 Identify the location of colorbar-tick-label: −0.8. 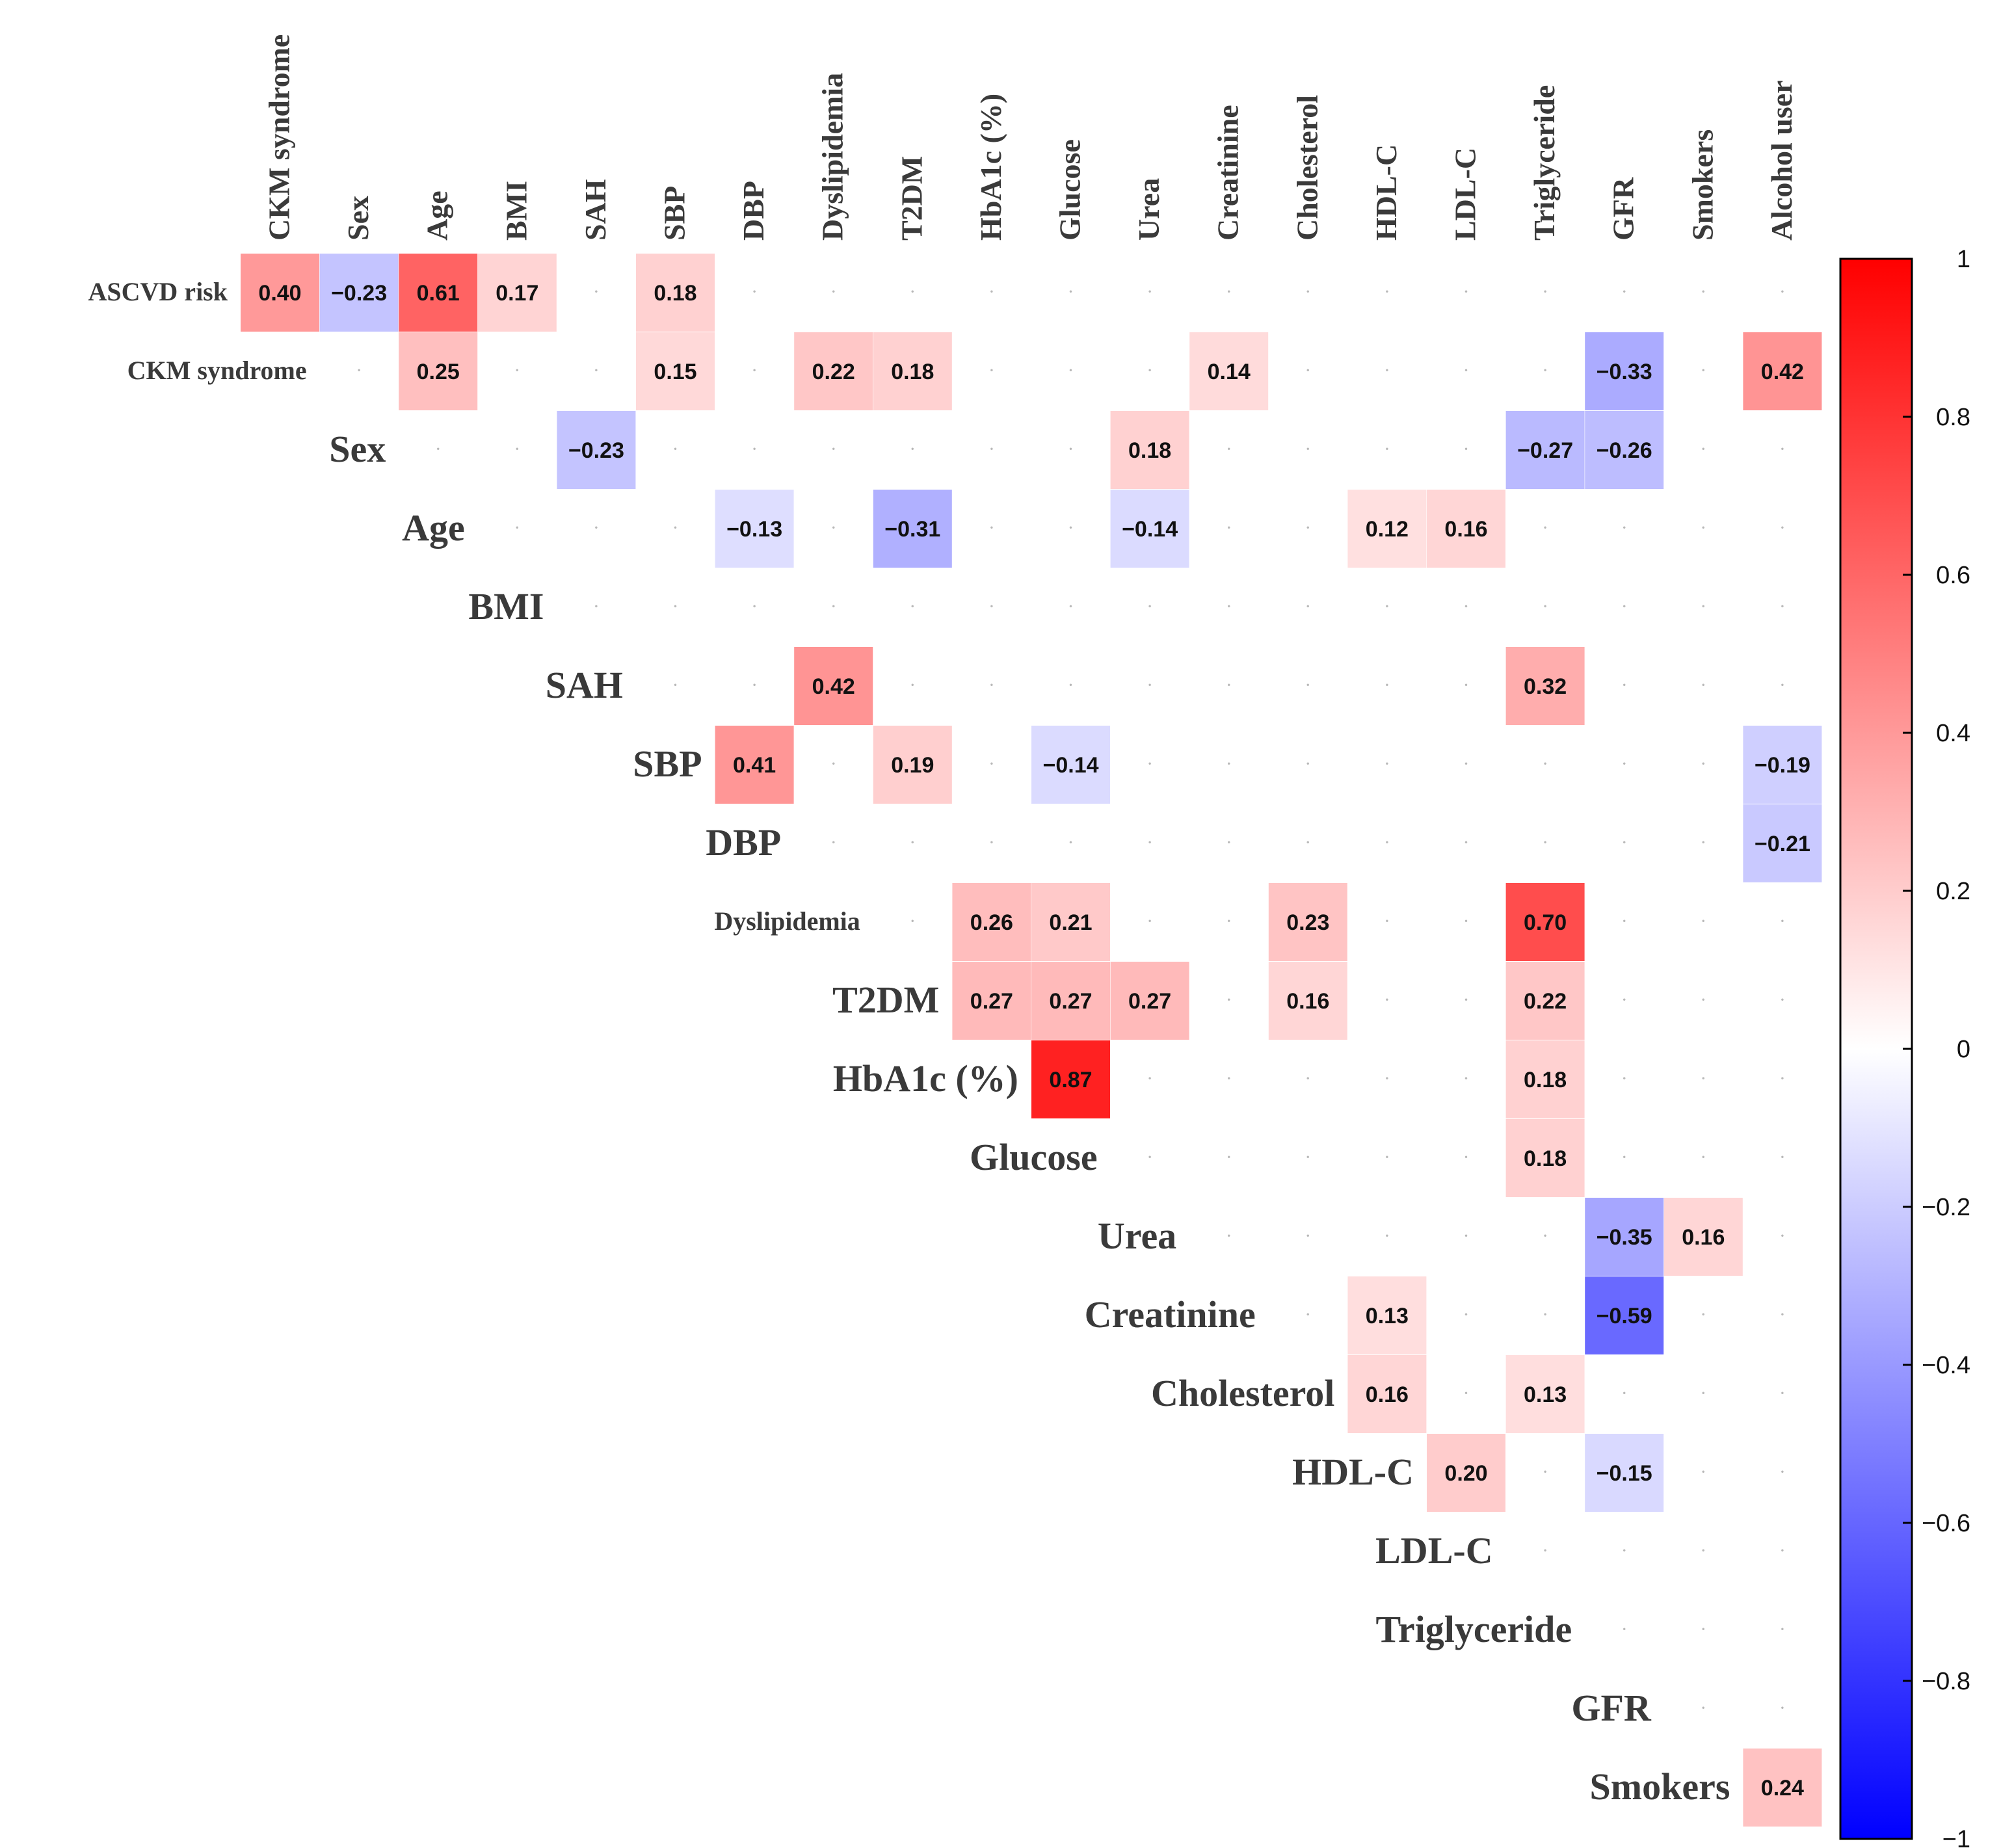
(1946, 1681).